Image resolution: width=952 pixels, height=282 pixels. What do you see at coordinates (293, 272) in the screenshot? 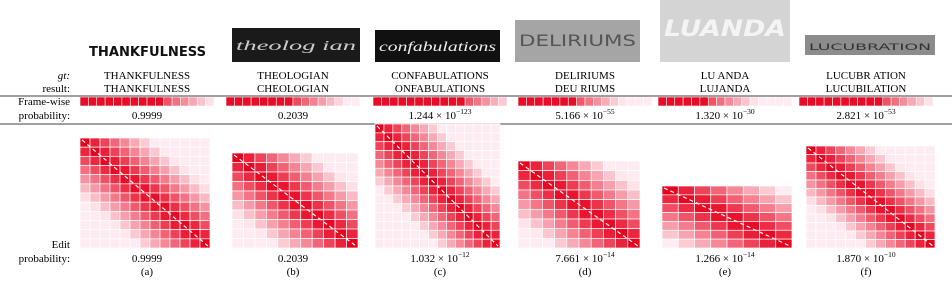
I see `subfigure-label: (b)` at bounding box center [293, 272].